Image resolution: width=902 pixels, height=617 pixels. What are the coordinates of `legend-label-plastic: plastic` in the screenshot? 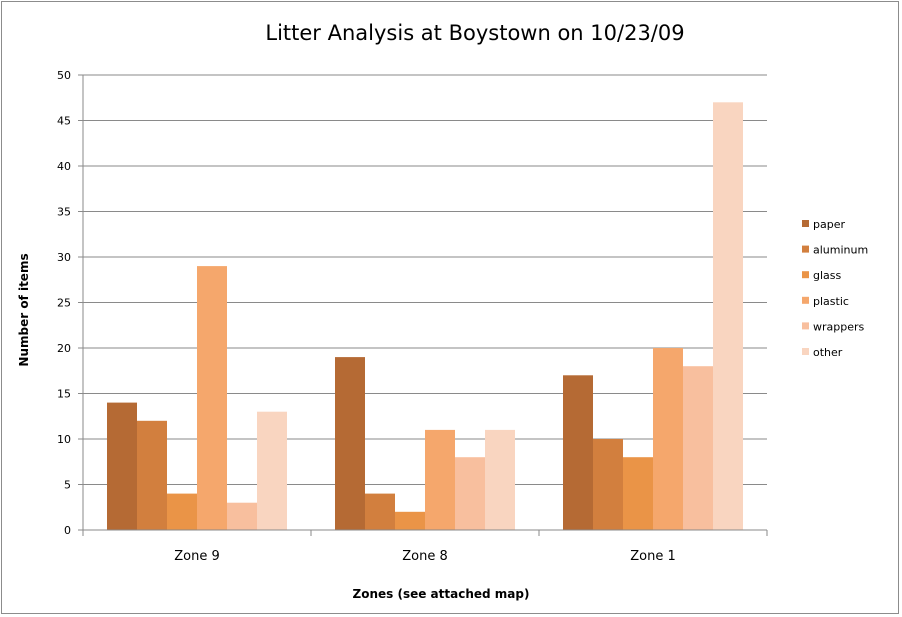 It's located at (831, 301).